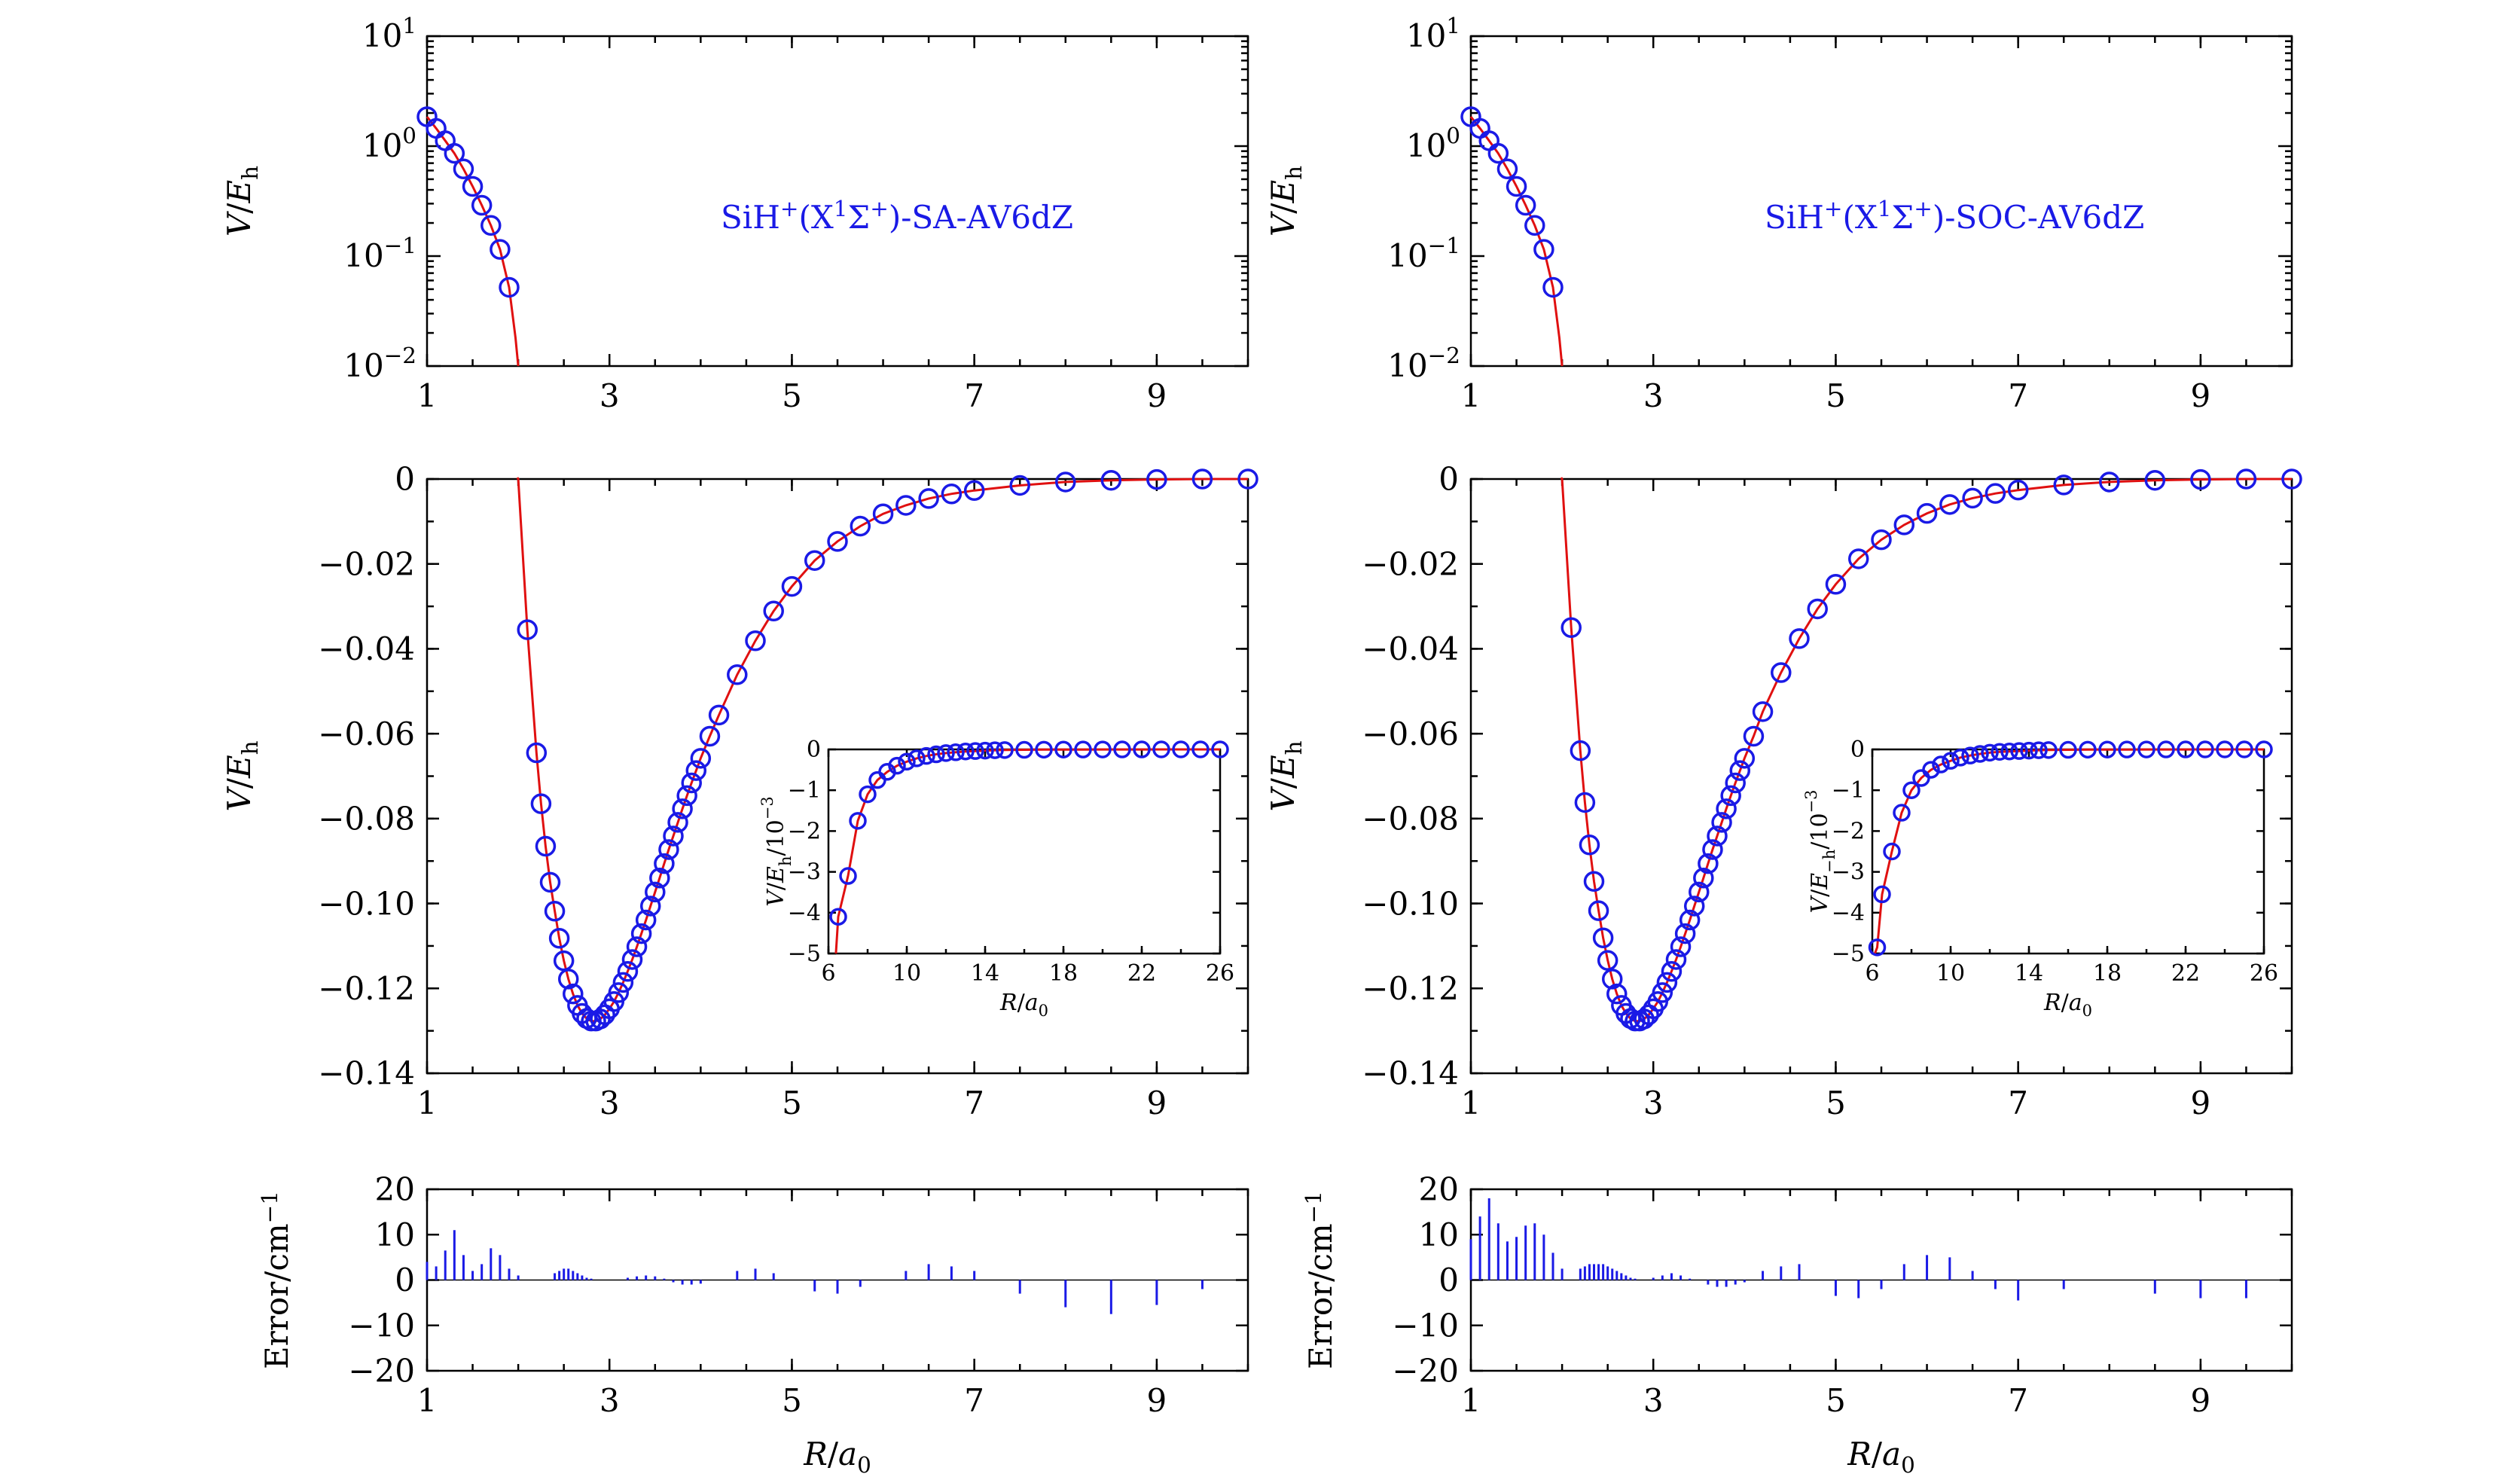 The width and height of the screenshot is (2520, 1483). What do you see at coordinates (1157, 1103) in the screenshot?
I see `mid-xtick-label: 9` at bounding box center [1157, 1103].